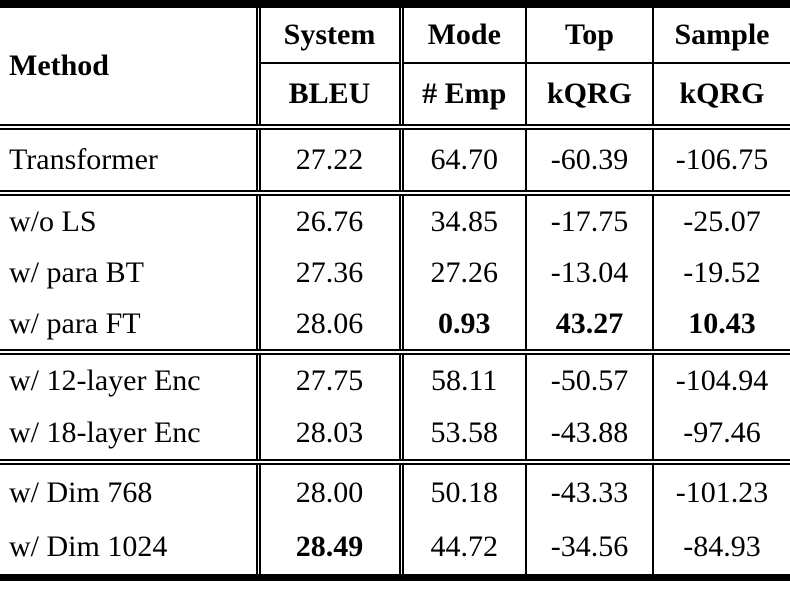  What do you see at coordinates (328, 433) in the screenshot?
I see `value-cell: 28.03` at bounding box center [328, 433].